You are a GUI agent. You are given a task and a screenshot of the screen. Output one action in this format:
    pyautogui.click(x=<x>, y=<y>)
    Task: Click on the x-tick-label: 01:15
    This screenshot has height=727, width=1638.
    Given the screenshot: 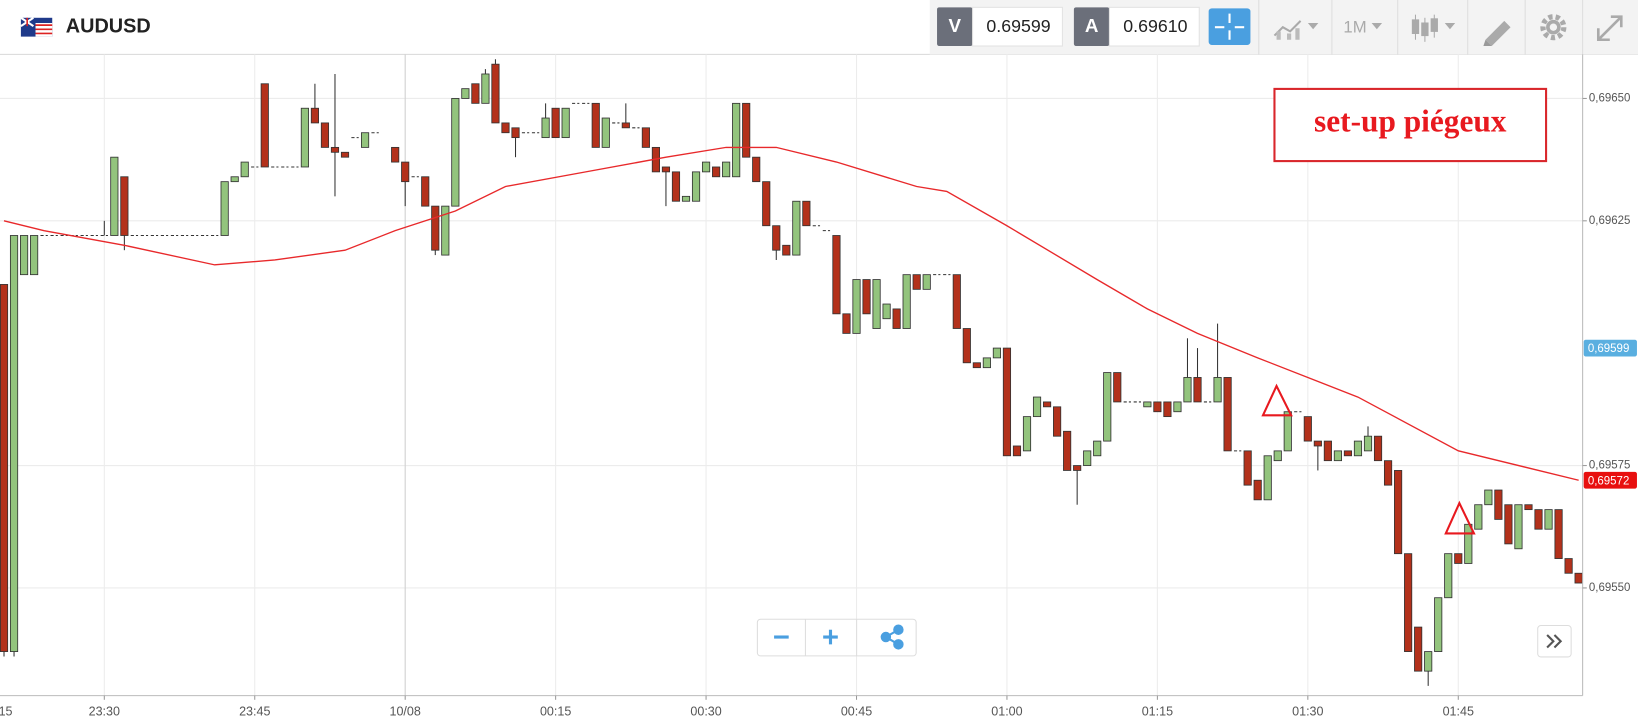 What is the action you would take?
    pyautogui.click(x=1157, y=712)
    